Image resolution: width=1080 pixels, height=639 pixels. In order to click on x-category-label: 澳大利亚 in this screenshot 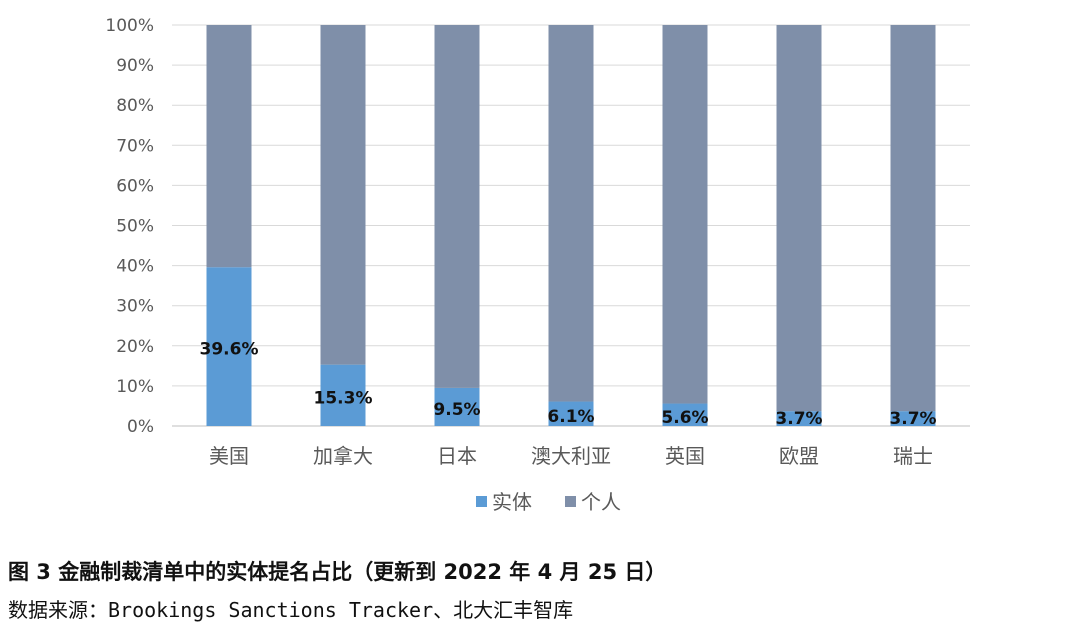, I will do `click(571, 456)`.